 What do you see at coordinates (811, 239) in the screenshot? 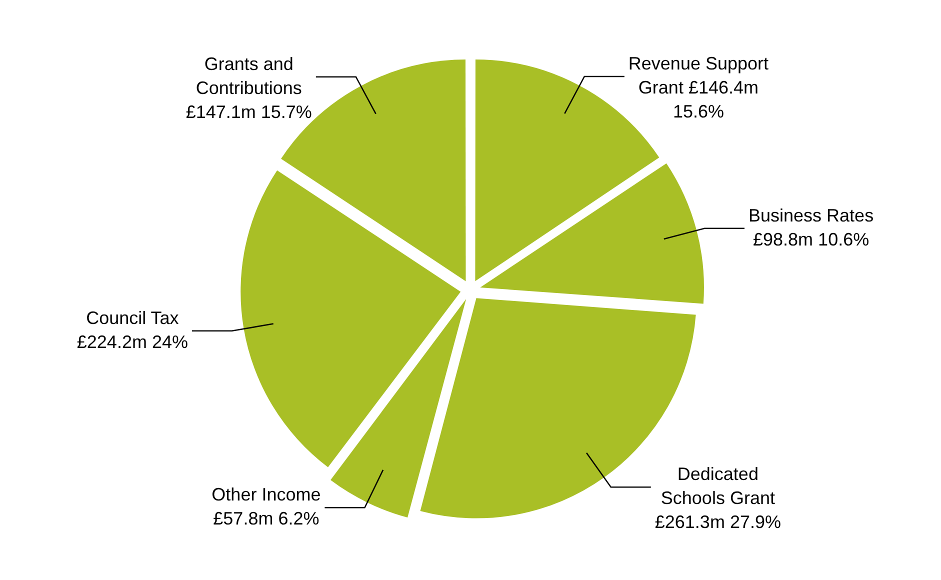
I see `data-label: £98.8m 10.6%` at bounding box center [811, 239].